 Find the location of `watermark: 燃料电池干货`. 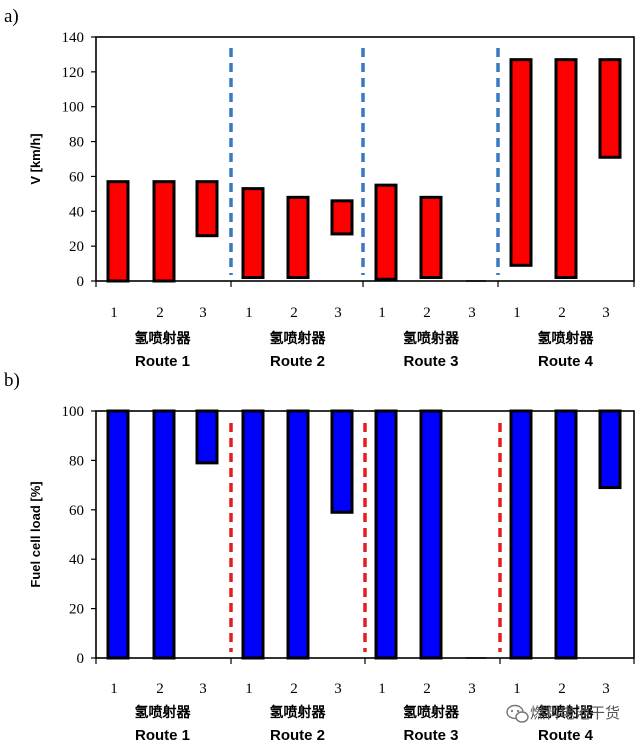

watermark: 燃料电池干货 is located at coordinates (563, 713).